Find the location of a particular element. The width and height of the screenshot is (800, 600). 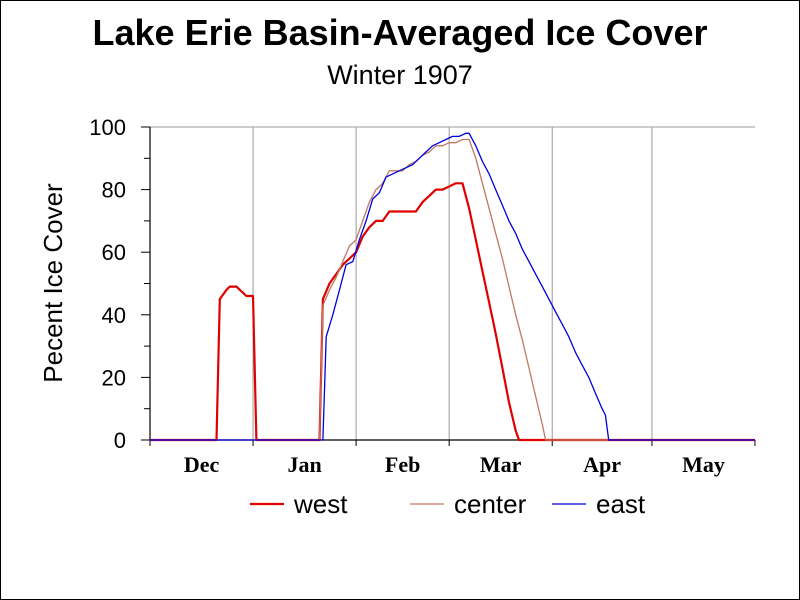

y-tick-label-20: 20 is located at coordinates (114, 377).